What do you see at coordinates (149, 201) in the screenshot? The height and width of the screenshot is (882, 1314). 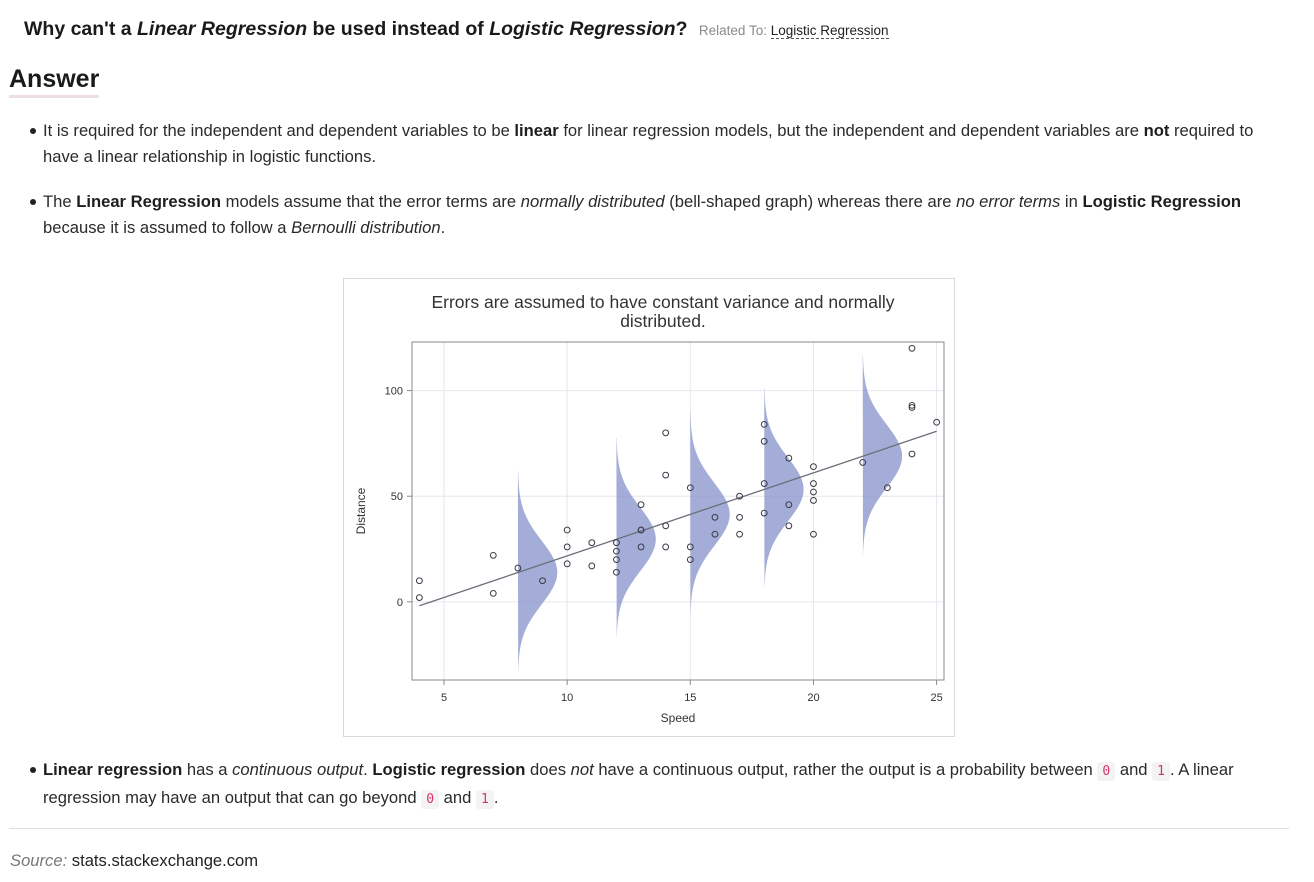 I see `bold-text: Linear Regression` at bounding box center [149, 201].